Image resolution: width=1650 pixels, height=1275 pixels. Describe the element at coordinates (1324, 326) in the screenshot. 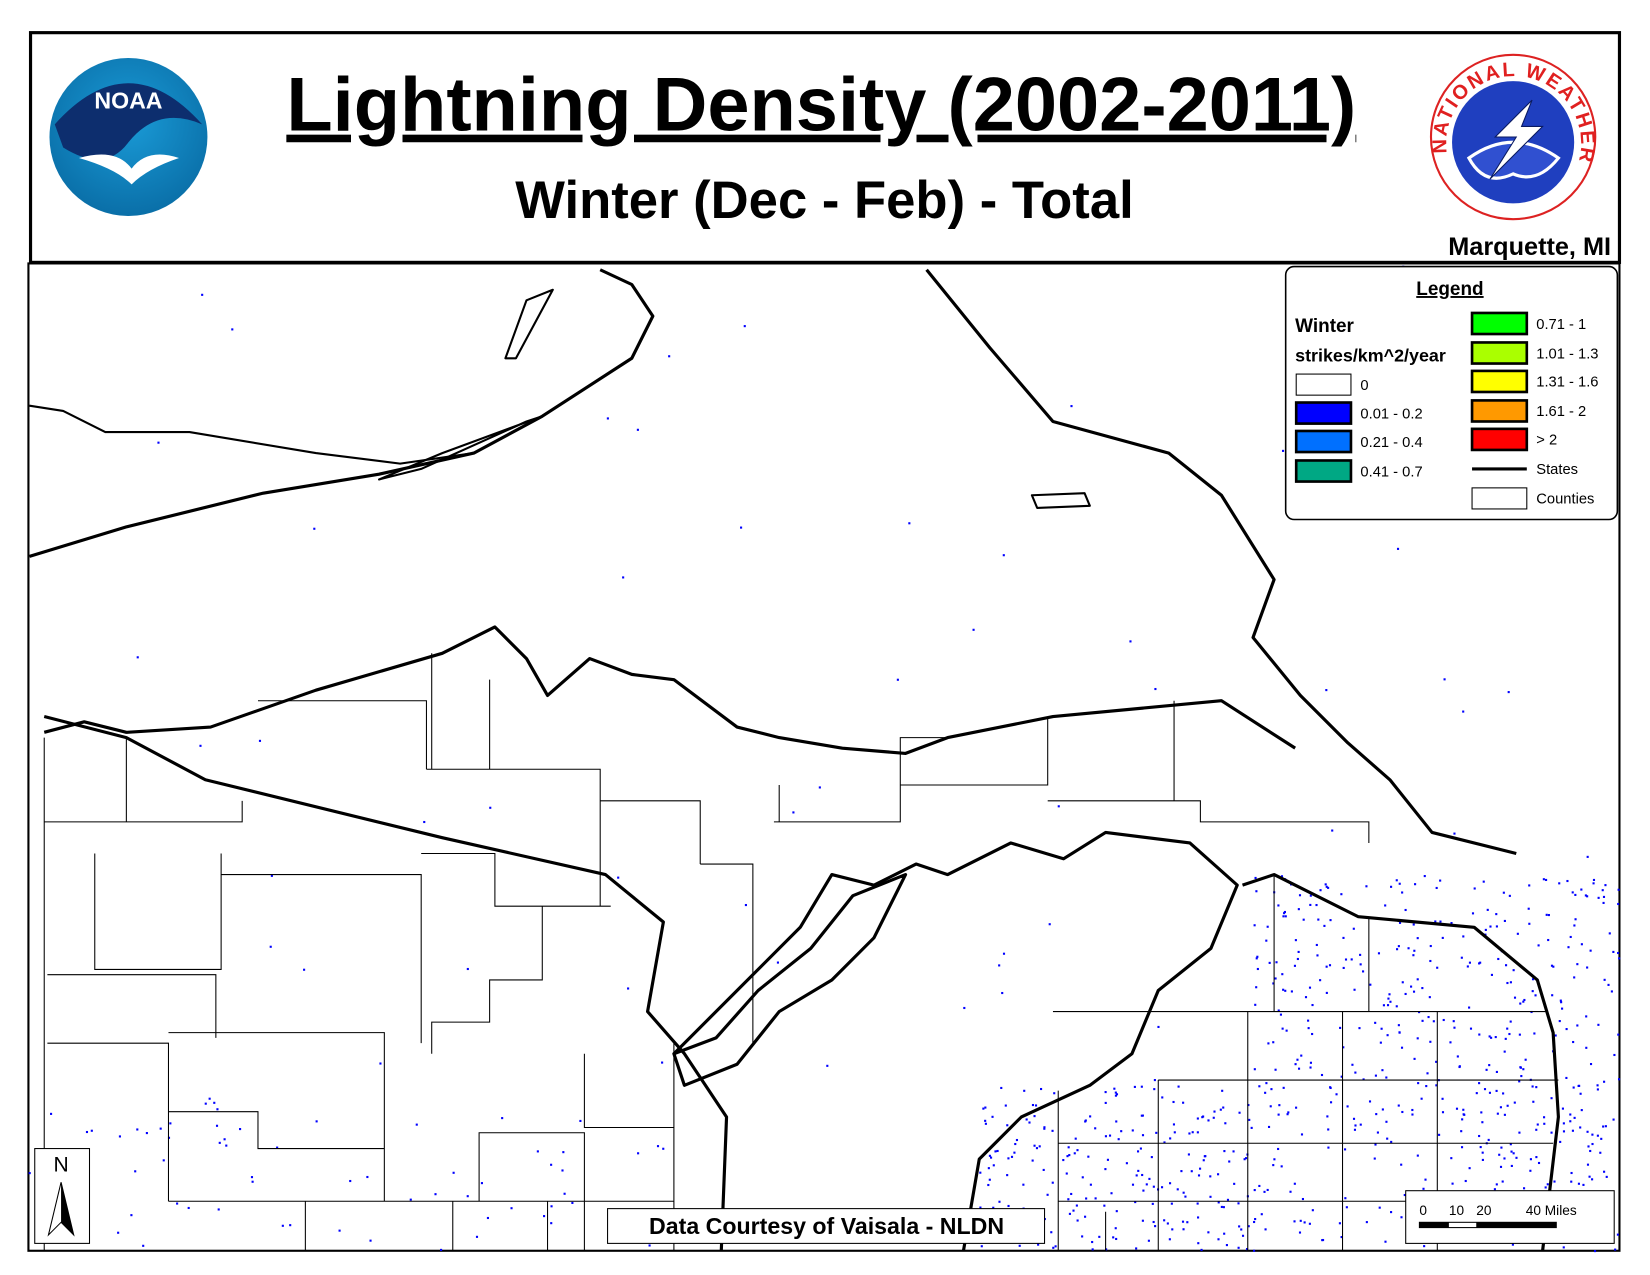

I see `legend-season: Winter` at that location.